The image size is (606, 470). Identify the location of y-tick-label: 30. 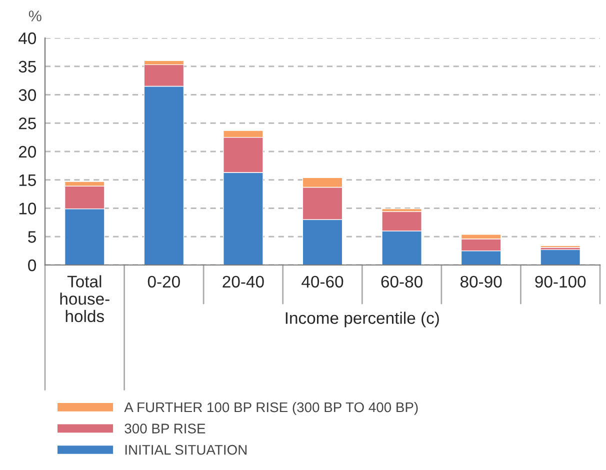
(27, 95).